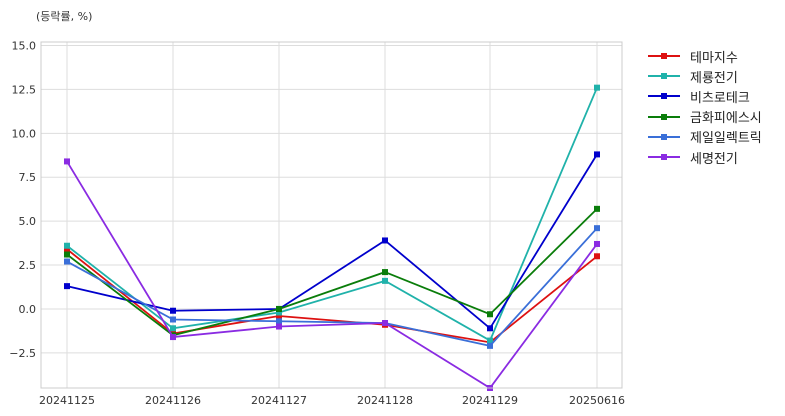 This screenshot has width=785, height=416. I want to click on y-tick-label: 5.0, so click(28, 221).